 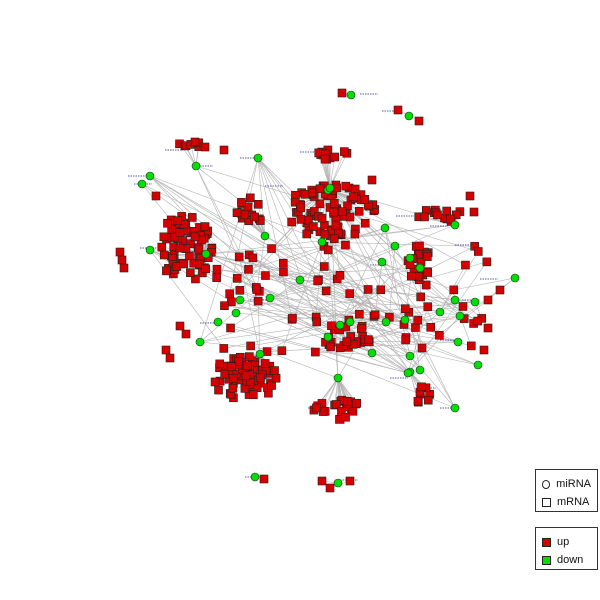 I want to click on legend-mirna-row: miRNA, so click(x=566, y=484).